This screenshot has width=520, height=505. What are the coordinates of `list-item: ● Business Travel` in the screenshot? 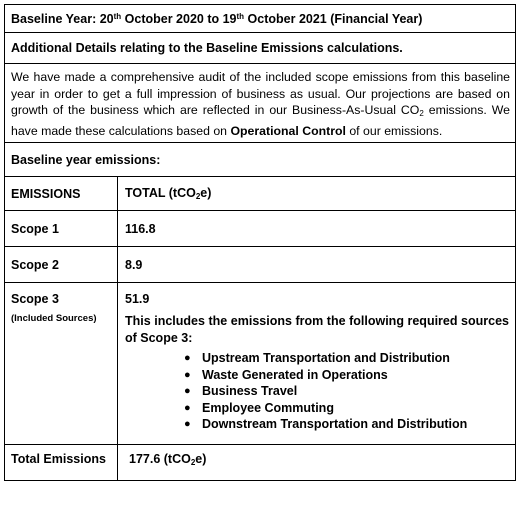 It's located at (346, 391).